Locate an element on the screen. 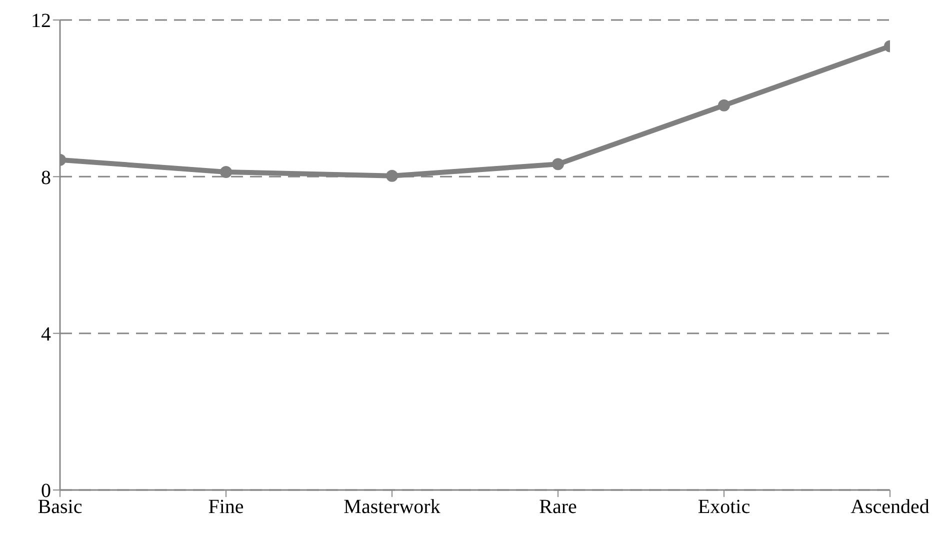  y-tick-label: 4 is located at coordinates (46, 334).